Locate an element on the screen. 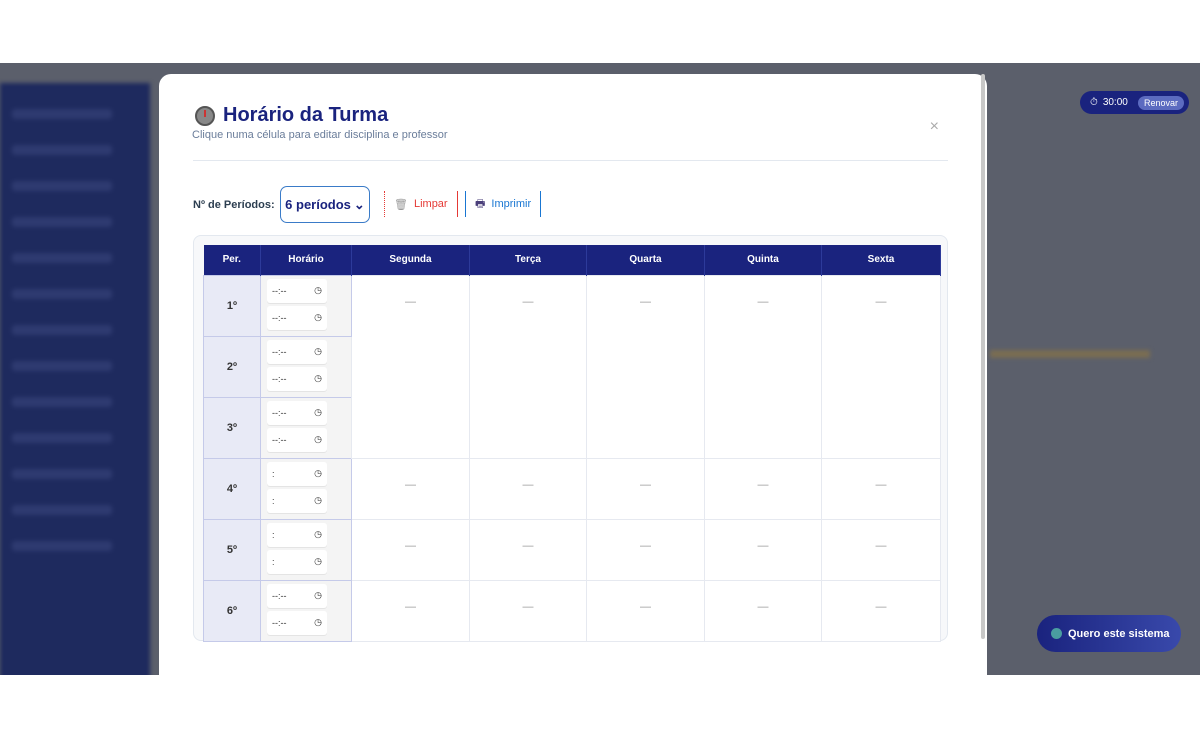 The width and height of the screenshot is (1200, 750). table-row: 6º --:-- ◷ --:-- ◷ — — — — — is located at coordinates (572, 610).